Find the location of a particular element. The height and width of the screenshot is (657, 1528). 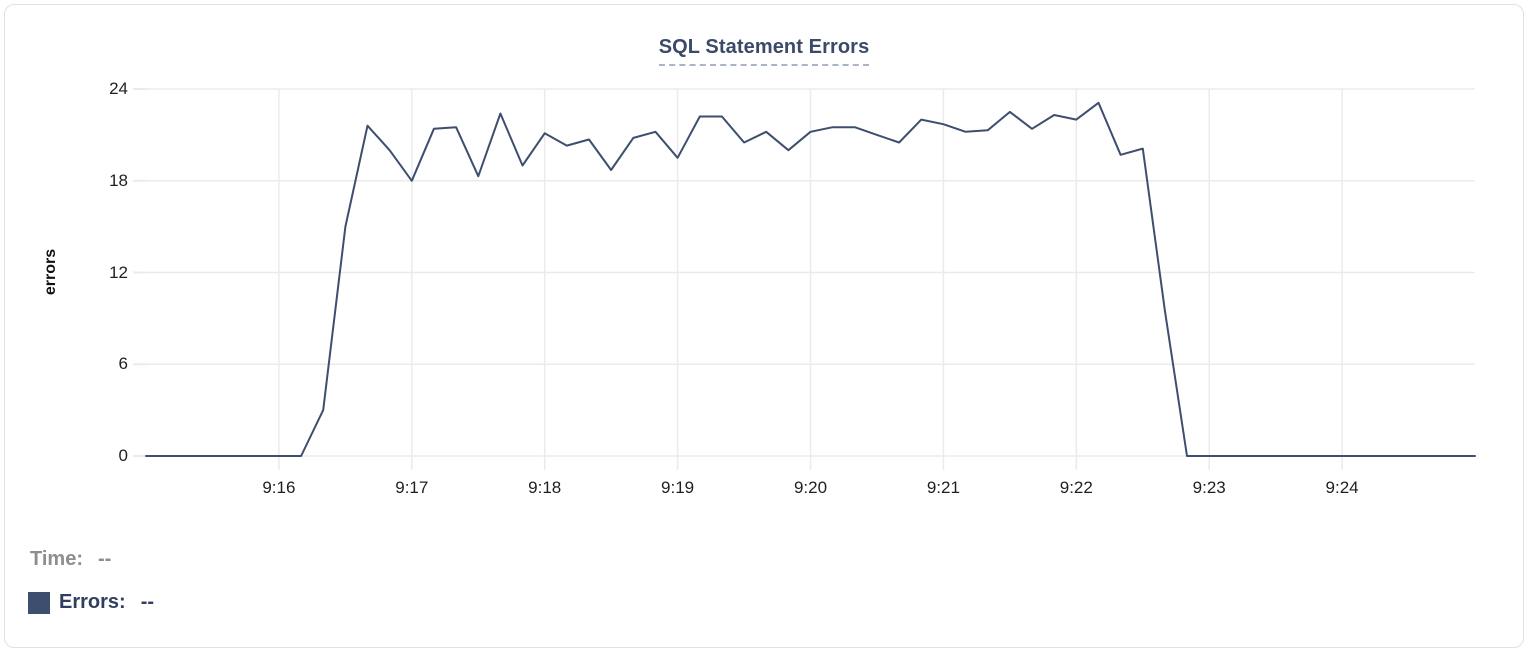

y-tick-label: 12 is located at coordinates (118, 272).